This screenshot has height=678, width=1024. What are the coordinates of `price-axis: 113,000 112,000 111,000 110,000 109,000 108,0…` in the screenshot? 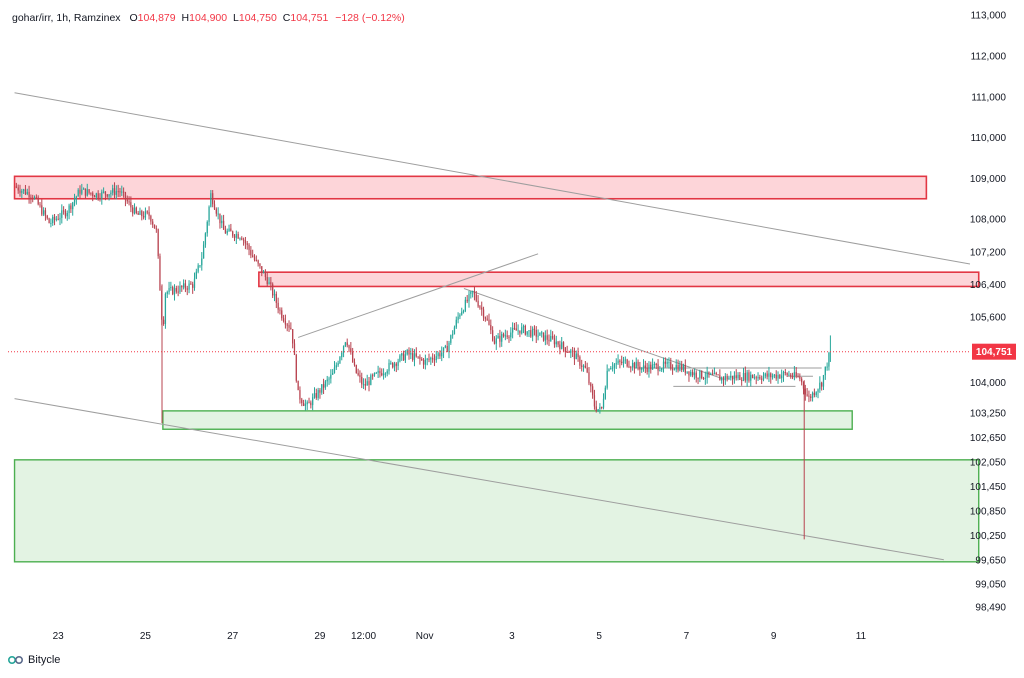 It's located at (993, 312).